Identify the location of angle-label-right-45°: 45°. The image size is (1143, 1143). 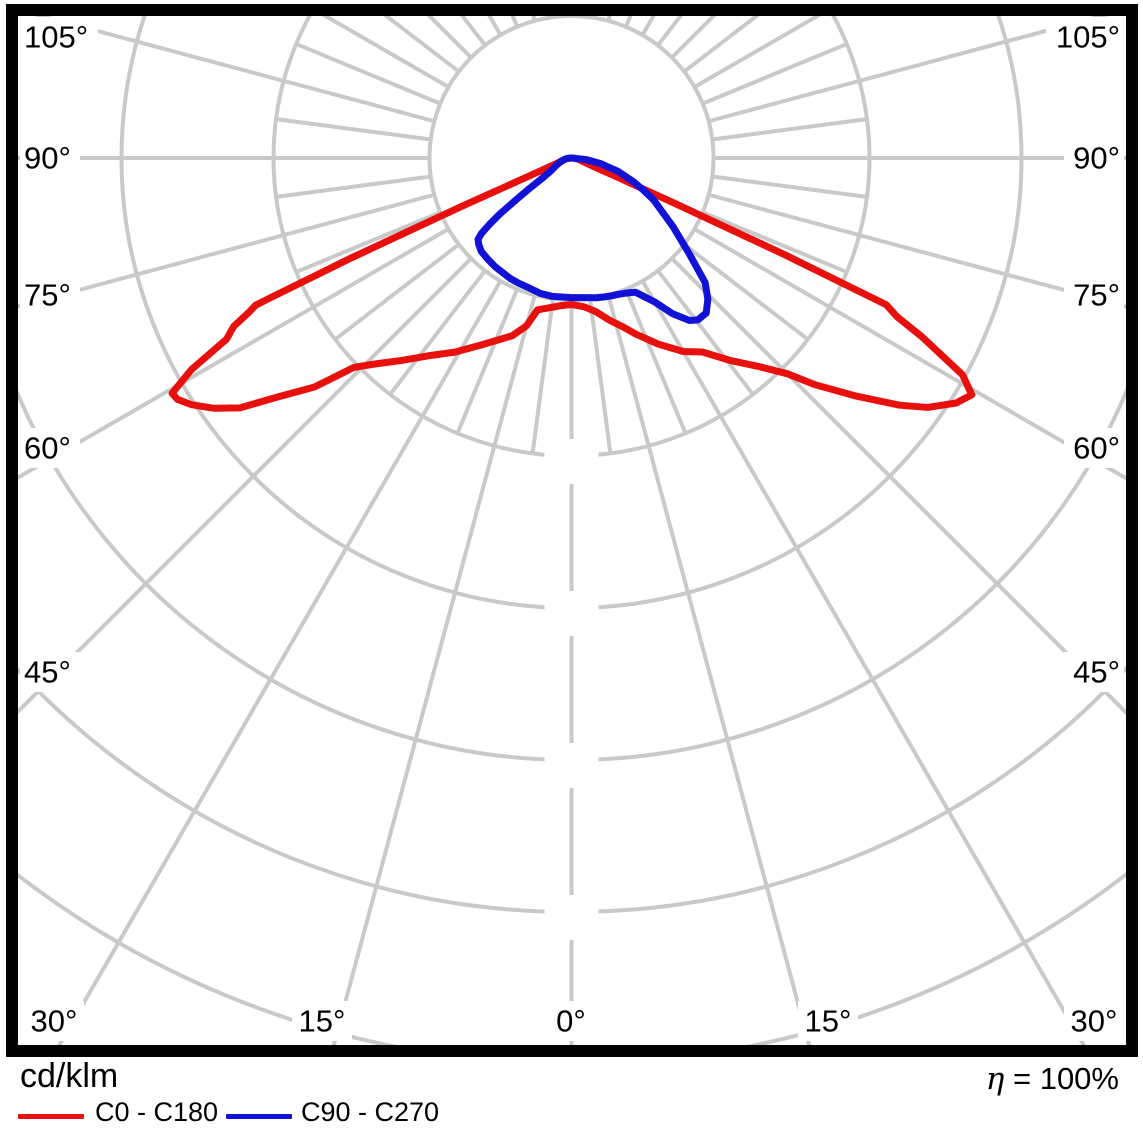
(1096, 672).